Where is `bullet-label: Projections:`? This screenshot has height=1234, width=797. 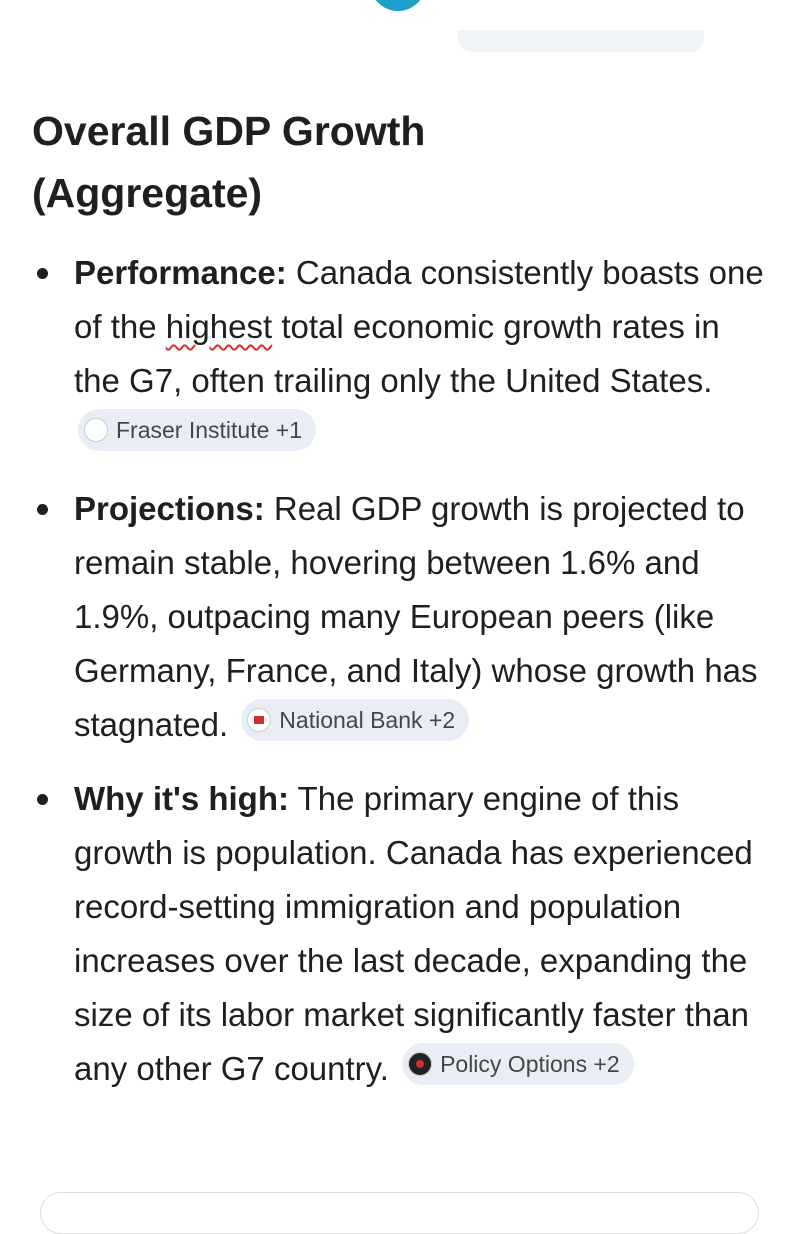 bullet-label: Projections: is located at coordinates (169, 508).